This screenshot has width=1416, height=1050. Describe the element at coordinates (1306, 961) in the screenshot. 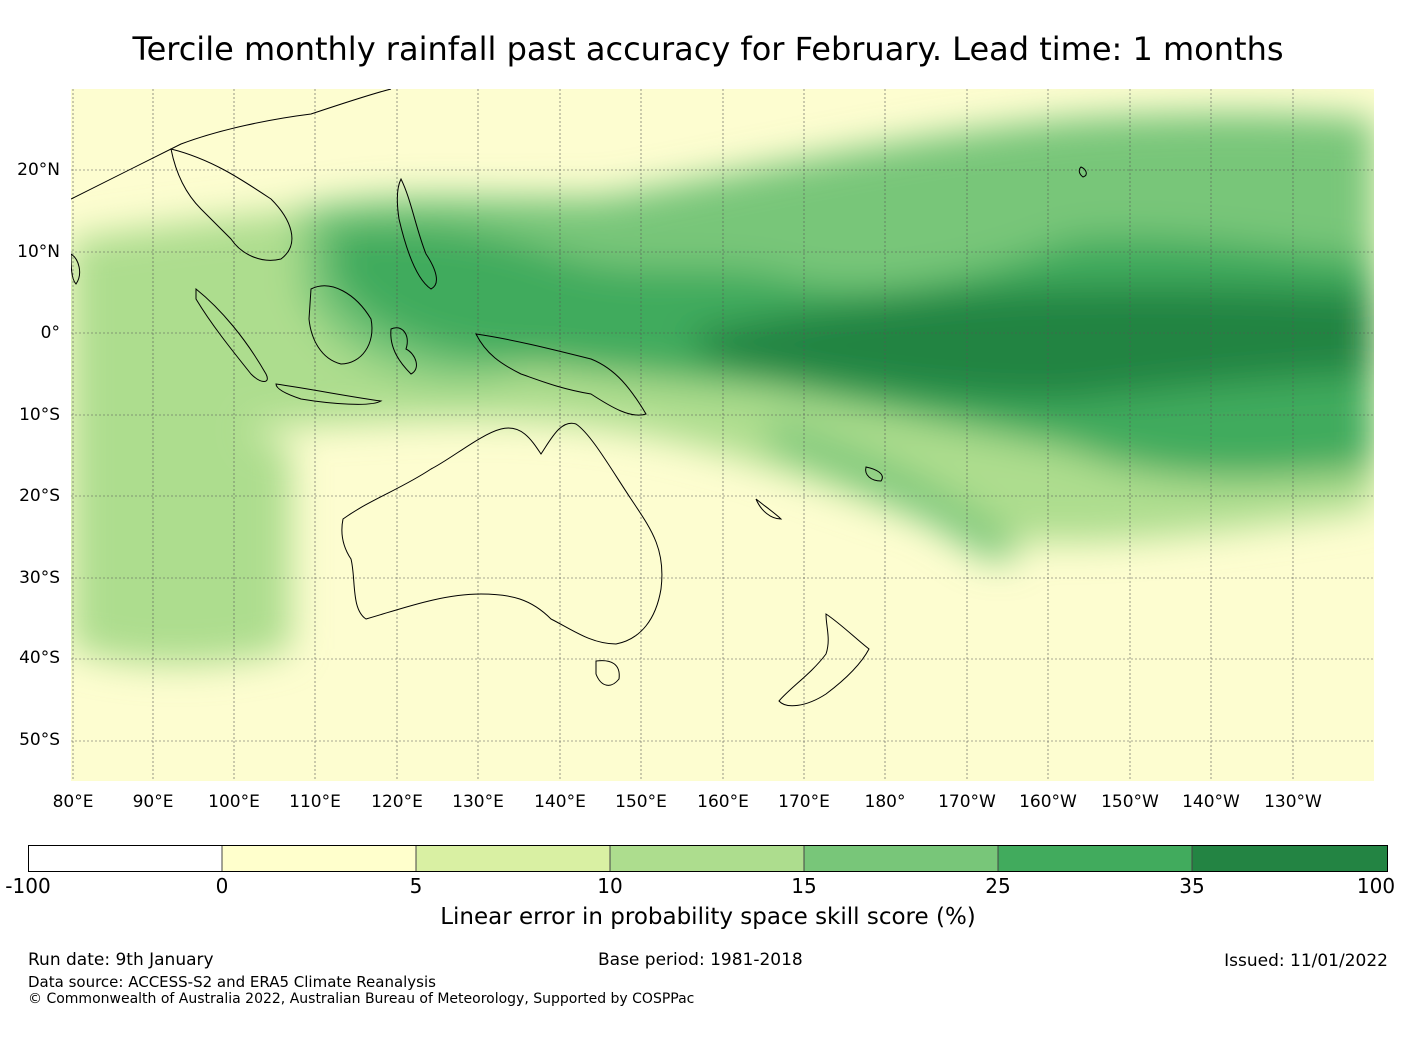

I see `issued-date: Issued: 11/01/2022` at that location.